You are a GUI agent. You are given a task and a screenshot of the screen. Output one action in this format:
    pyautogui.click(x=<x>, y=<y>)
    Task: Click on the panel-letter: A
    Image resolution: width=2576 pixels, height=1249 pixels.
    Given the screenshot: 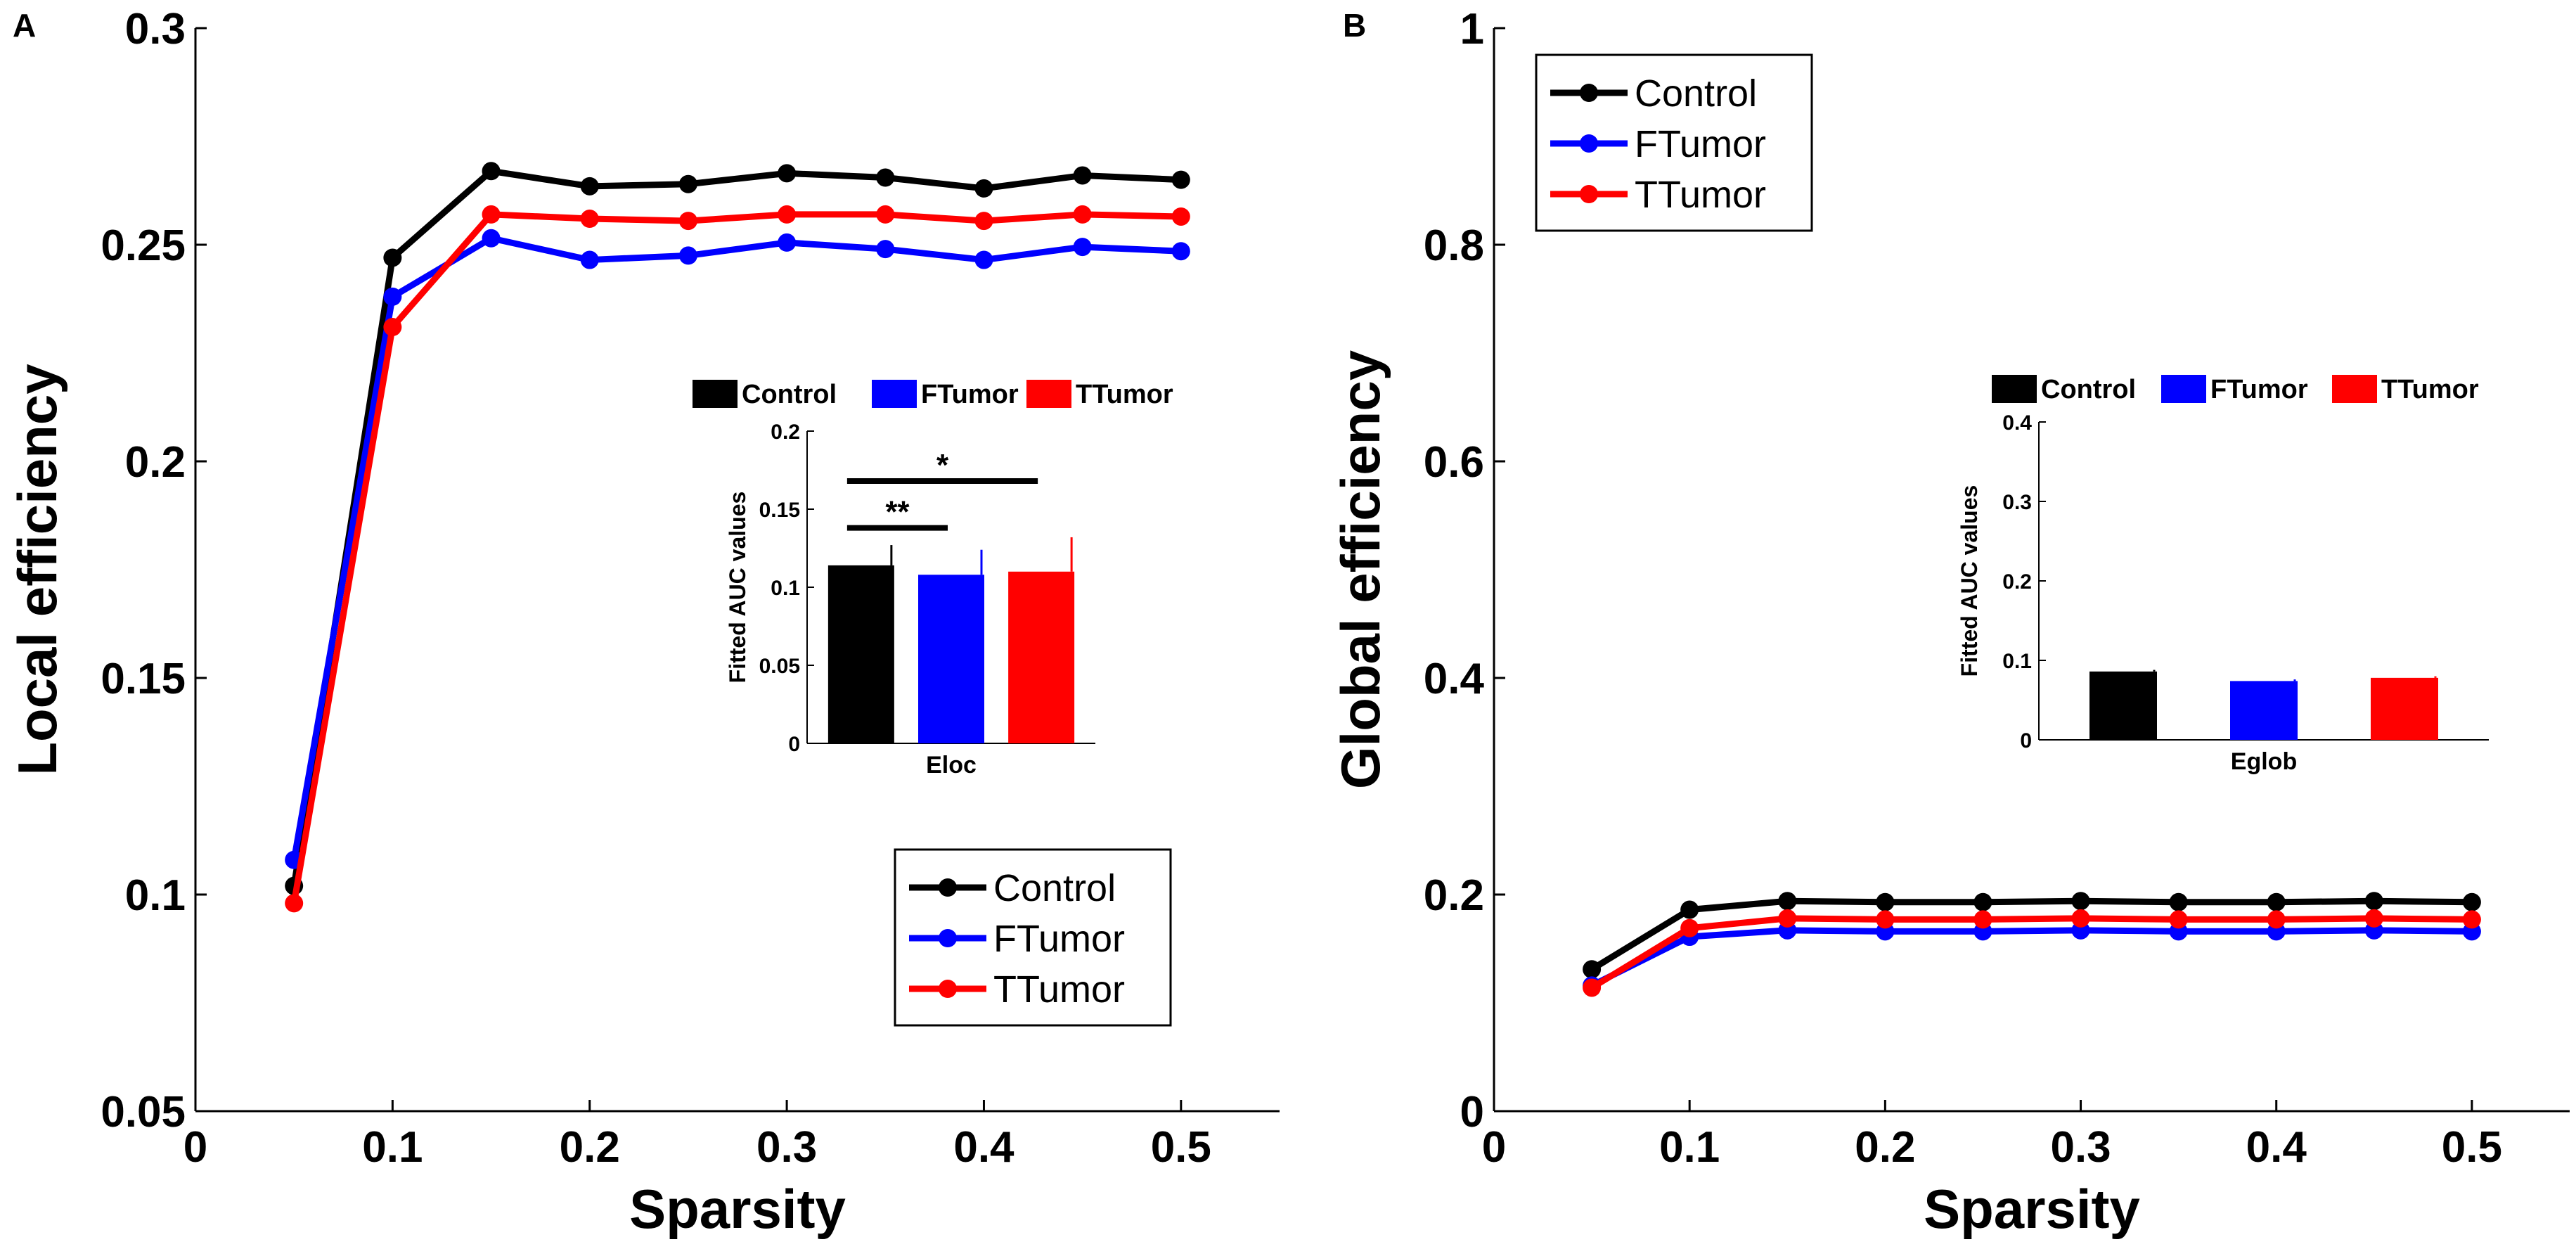 What is the action you would take?
    pyautogui.click(x=24, y=25)
    